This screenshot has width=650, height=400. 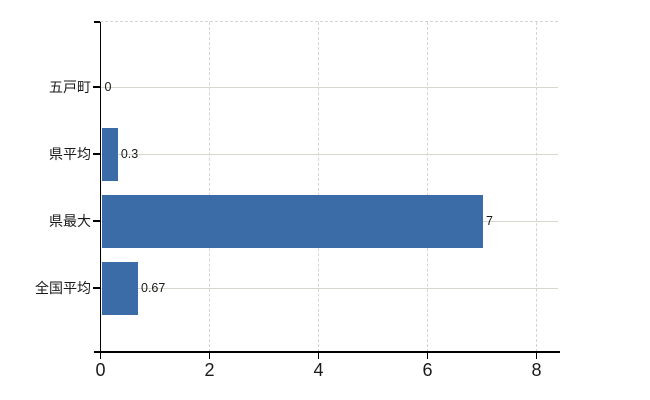 What do you see at coordinates (318, 370) in the screenshot?
I see `x-tick-label: 4` at bounding box center [318, 370].